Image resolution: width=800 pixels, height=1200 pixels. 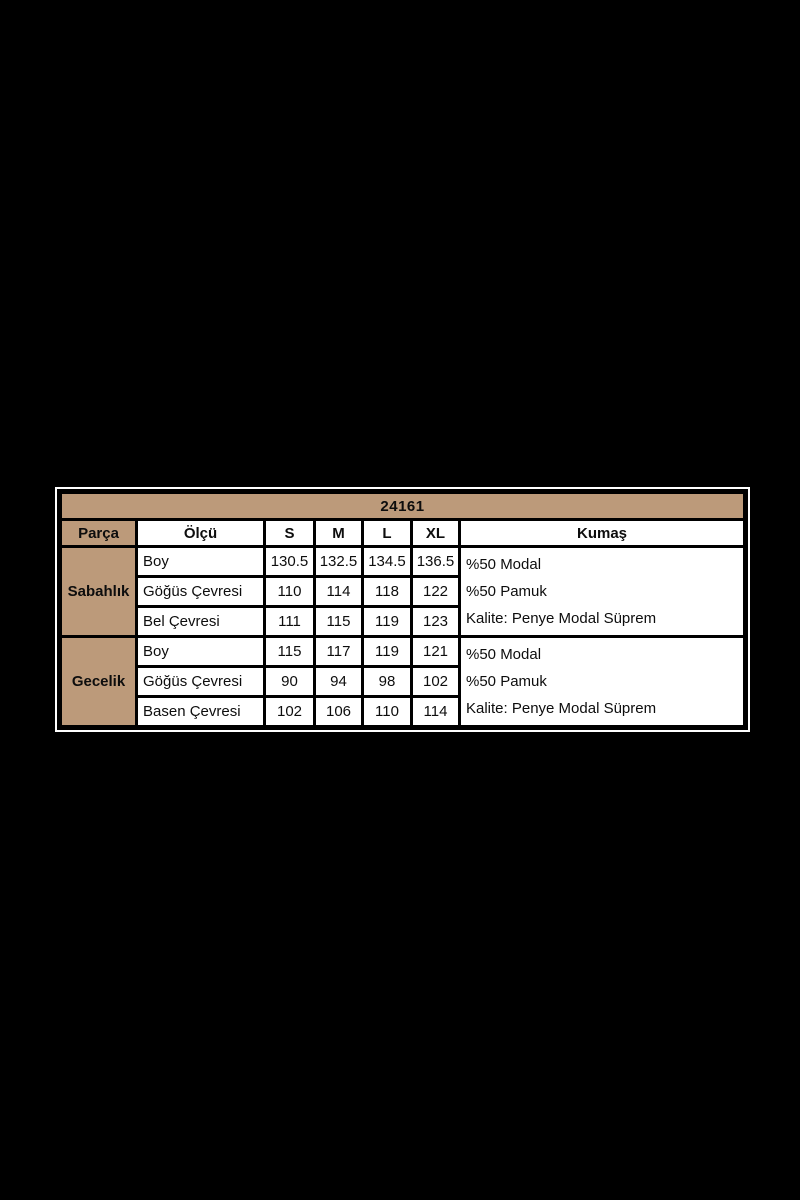 I want to click on size-value: 132.5, so click(x=338, y=561).